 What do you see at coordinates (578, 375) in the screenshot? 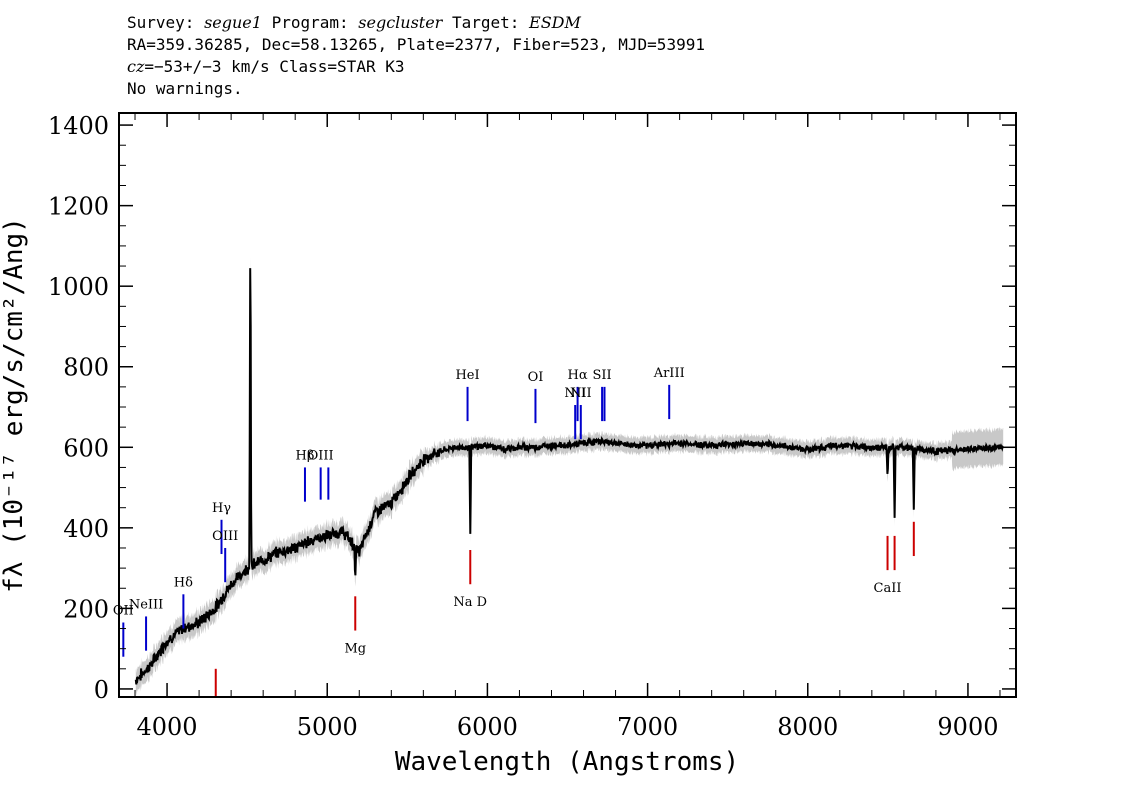
I see `emission-line-label: Hα` at bounding box center [578, 375].